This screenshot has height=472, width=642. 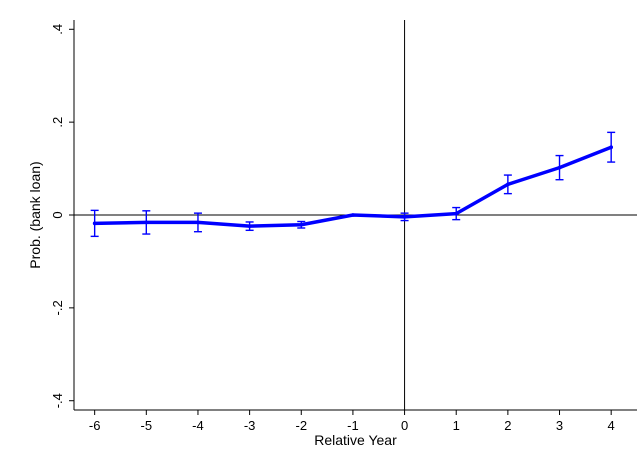 I want to click on series, so click(x=352, y=186).